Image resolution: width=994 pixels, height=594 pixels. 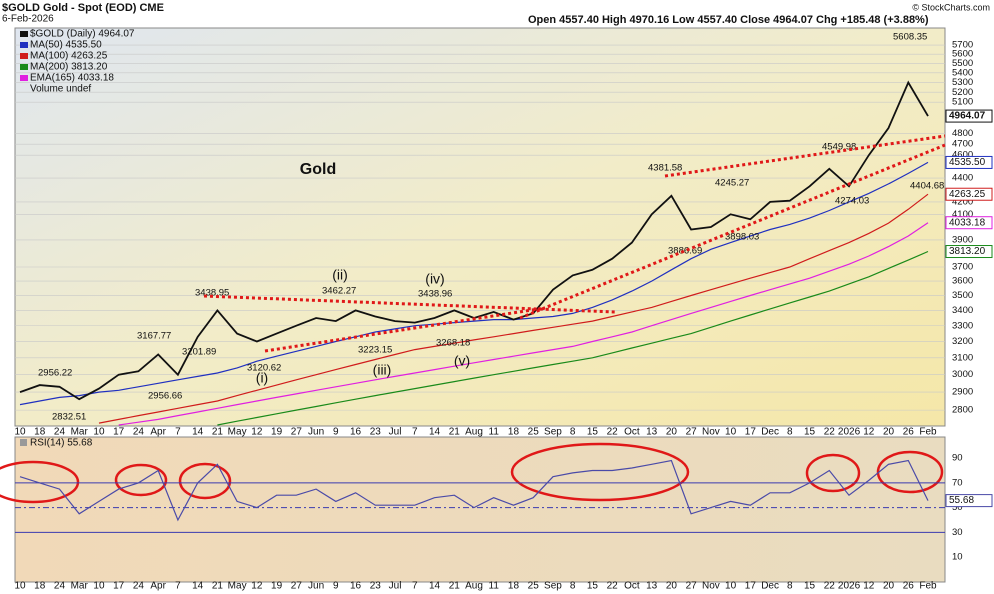 What do you see at coordinates (967, 194) in the screenshot?
I see `axis-tag: 4263.25` at bounding box center [967, 194].